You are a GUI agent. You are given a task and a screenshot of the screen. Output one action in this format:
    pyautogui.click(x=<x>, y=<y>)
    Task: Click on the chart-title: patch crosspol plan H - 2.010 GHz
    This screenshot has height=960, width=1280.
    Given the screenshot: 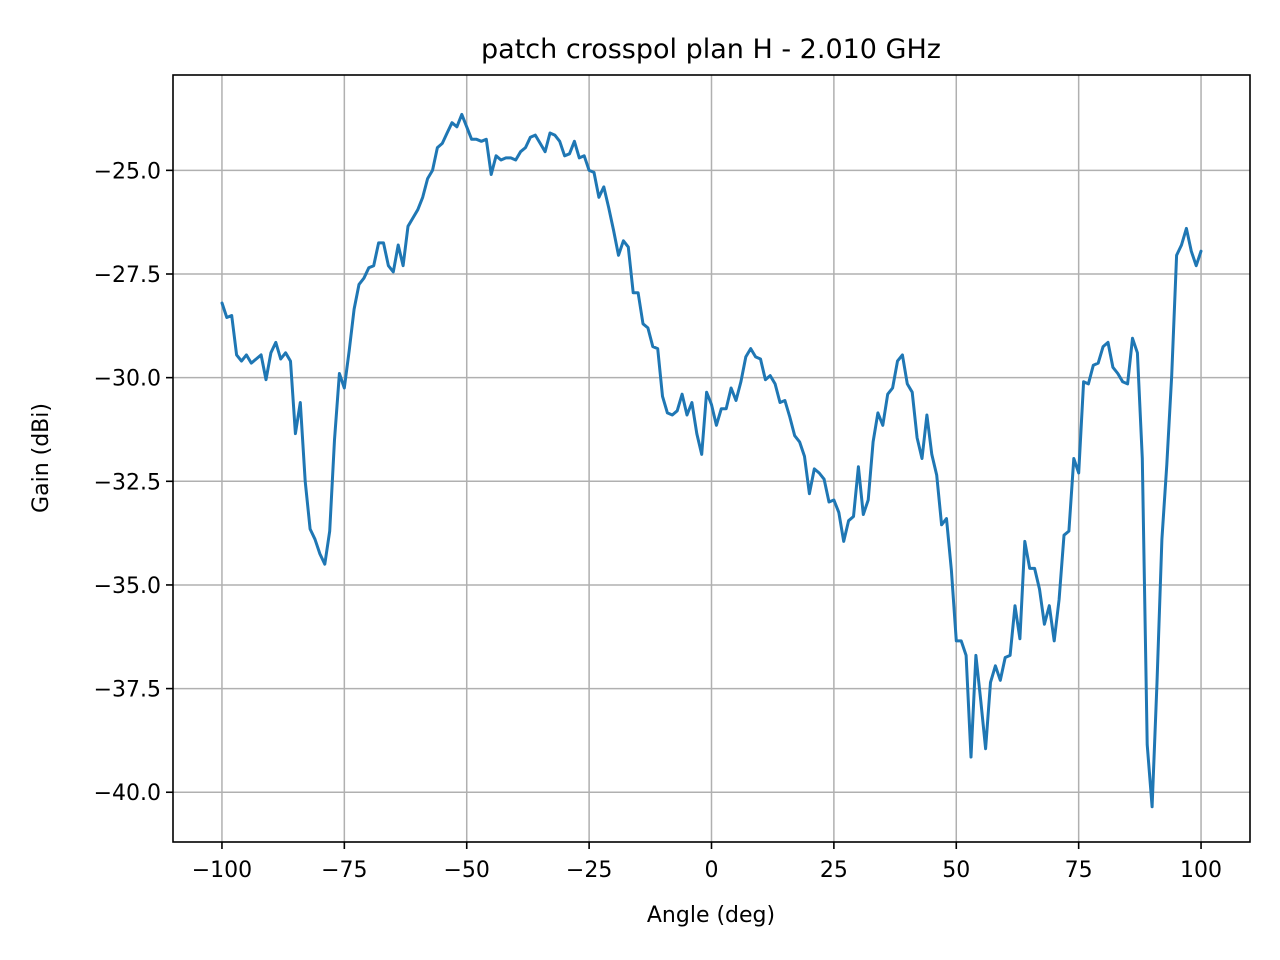 What is the action you would take?
    pyautogui.click(x=711, y=49)
    